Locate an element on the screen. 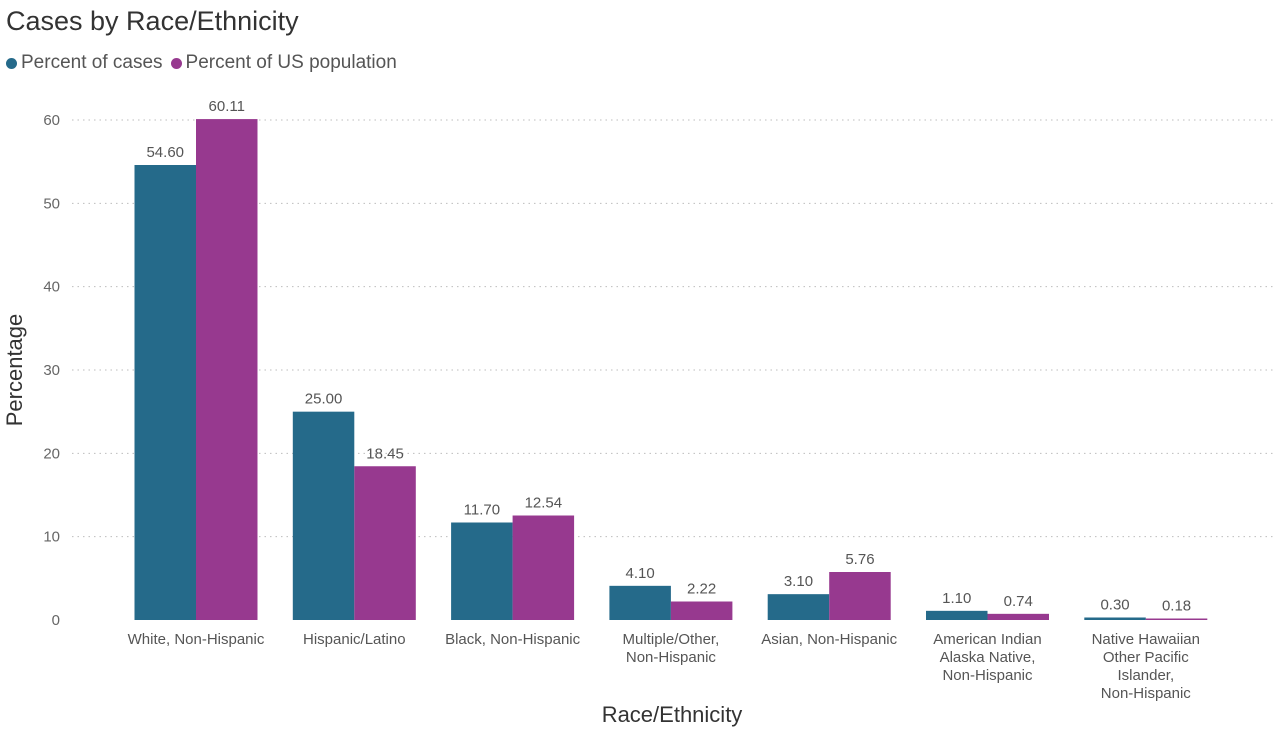 This screenshot has height=740, width=1280. legend-item-cases: Percent of cases is located at coordinates (84, 63).